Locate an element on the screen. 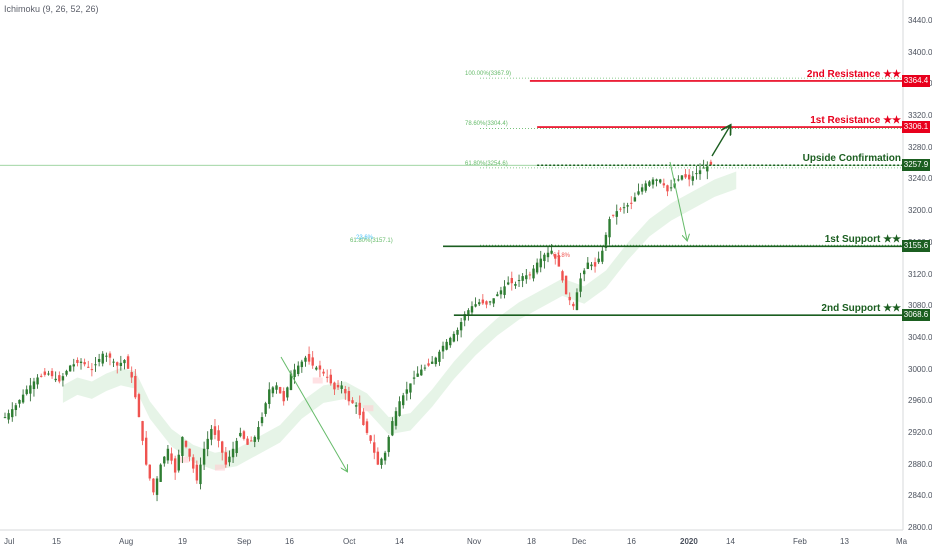 This screenshot has width=932, height=550. indicator-label: Ichimoku (9, 26, 52, 26) is located at coordinates (51, 9).